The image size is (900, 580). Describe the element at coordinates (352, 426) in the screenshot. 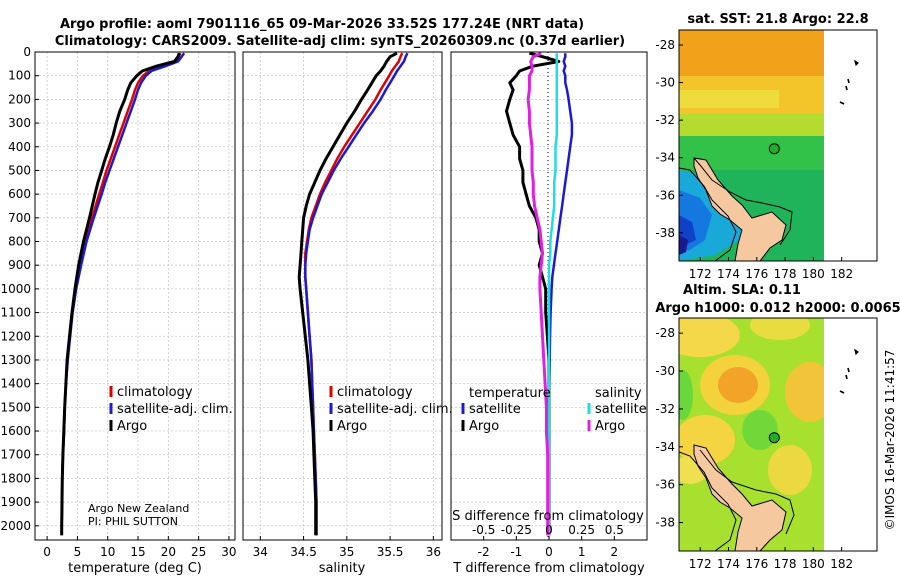

I see `legend-argo-label: Argo` at that location.